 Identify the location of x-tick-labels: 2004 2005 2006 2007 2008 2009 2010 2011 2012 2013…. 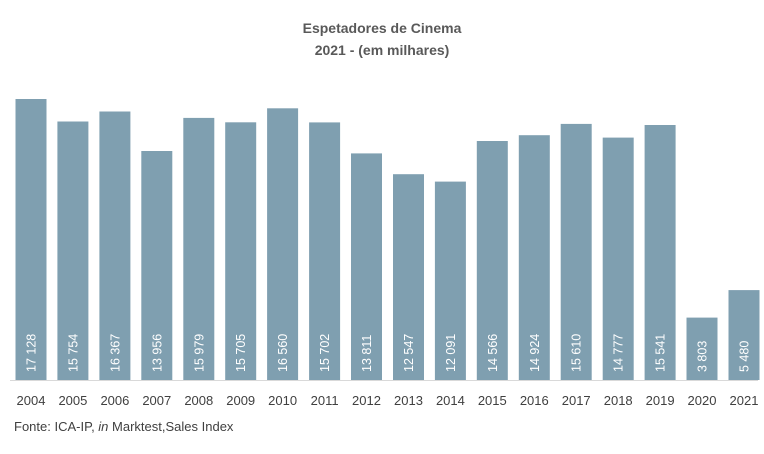
(388, 400).